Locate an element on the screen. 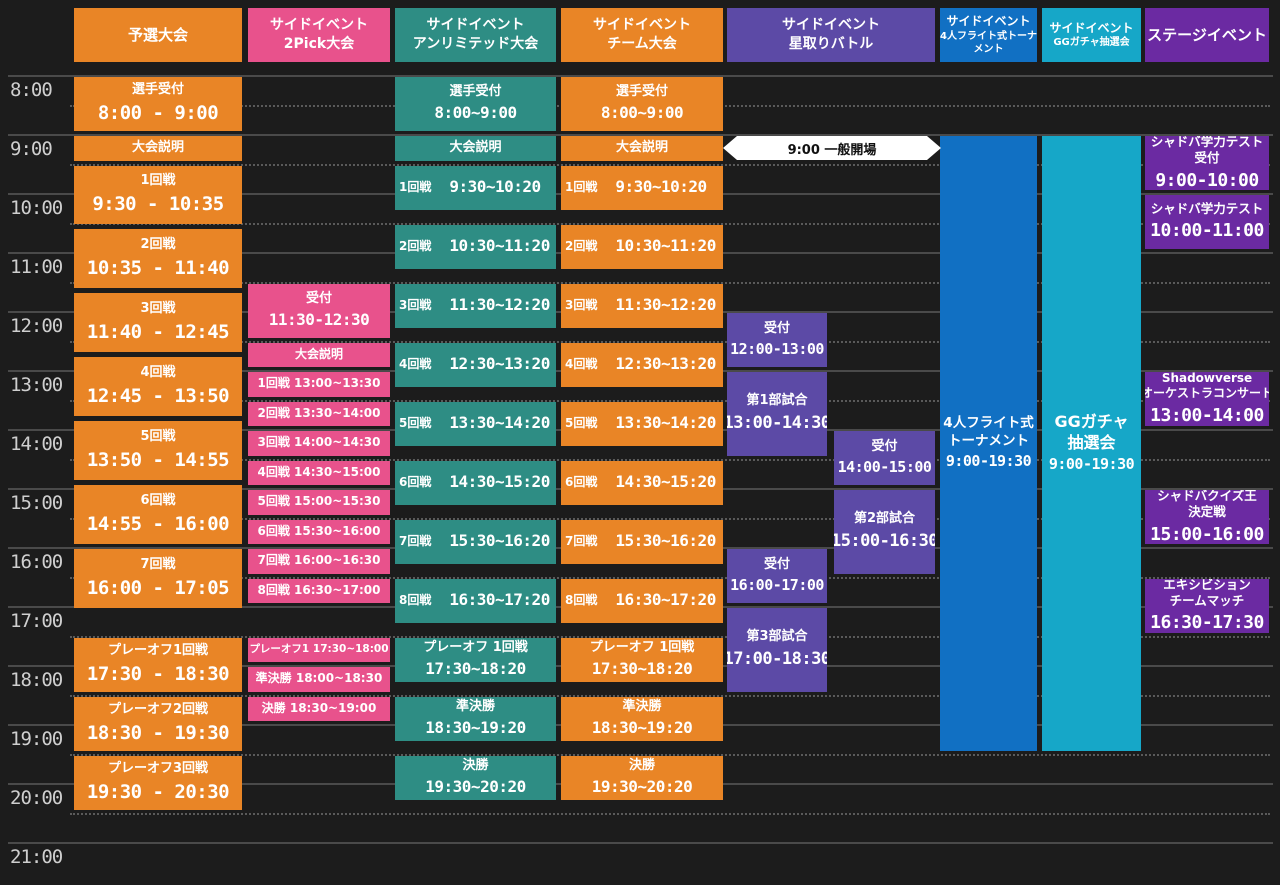 This screenshot has width=1280, height=885. event-title: 4人フライト式 トーナメント is located at coordinates (988, 431).